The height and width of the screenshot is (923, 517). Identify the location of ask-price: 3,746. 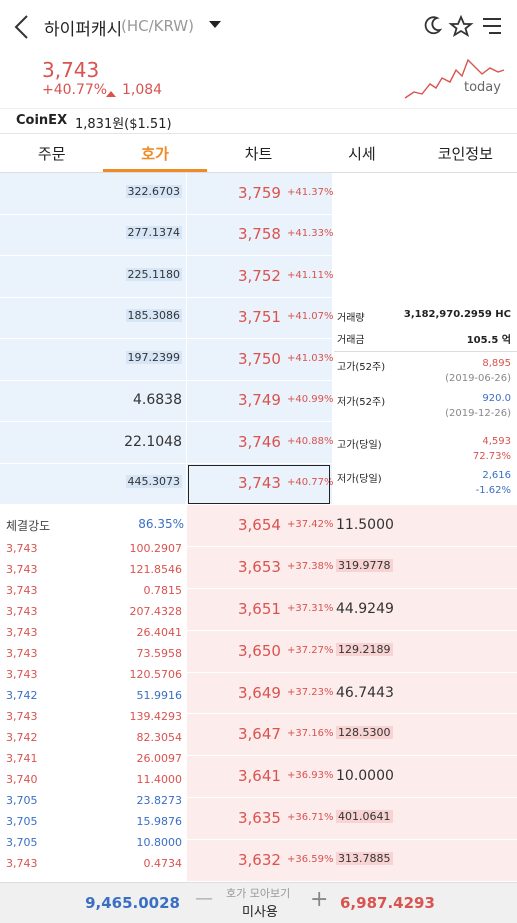
(259, 441).